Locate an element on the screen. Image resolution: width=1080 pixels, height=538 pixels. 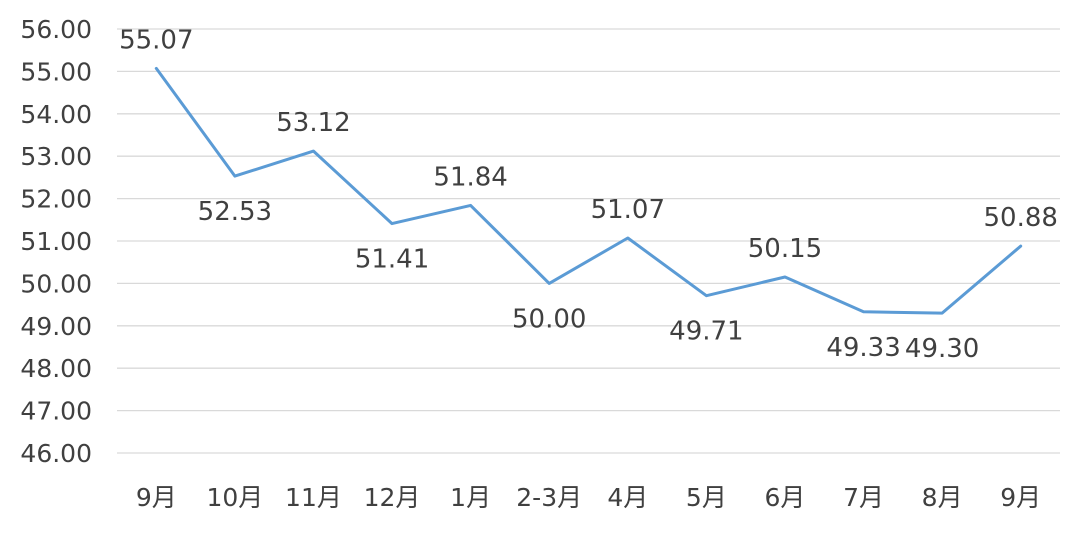
x-tick-label: 12月 is located at coordinates (392, 497).